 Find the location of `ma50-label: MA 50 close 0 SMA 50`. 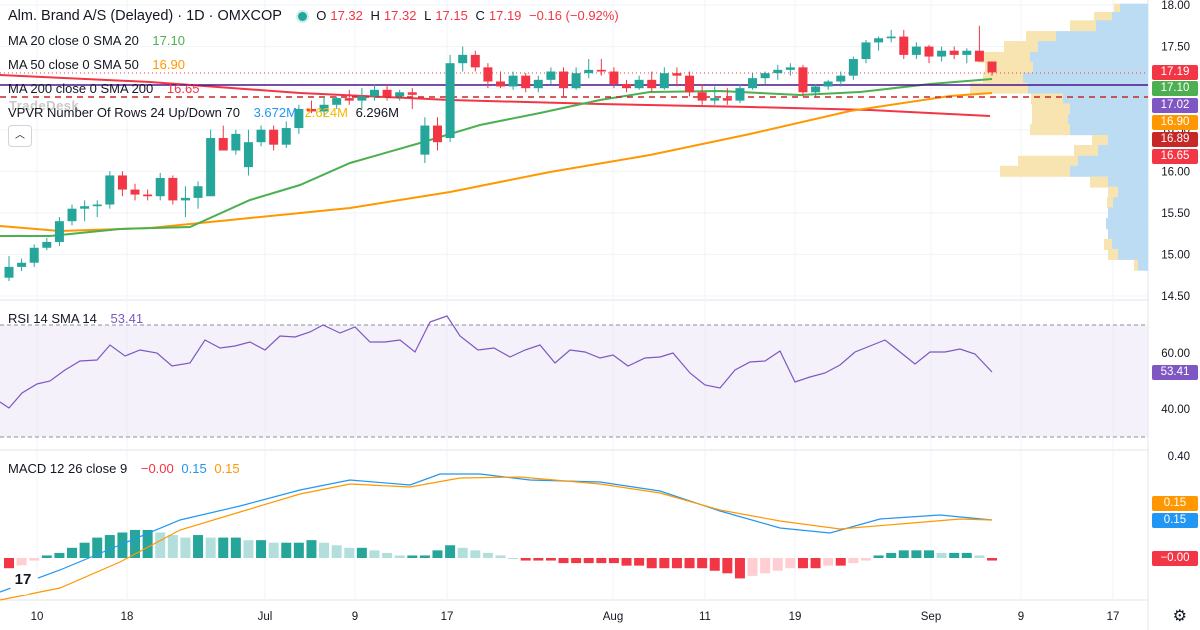

ma50-label: MA 50 close 0 SMA 50 is located at coordinates (73, 64).